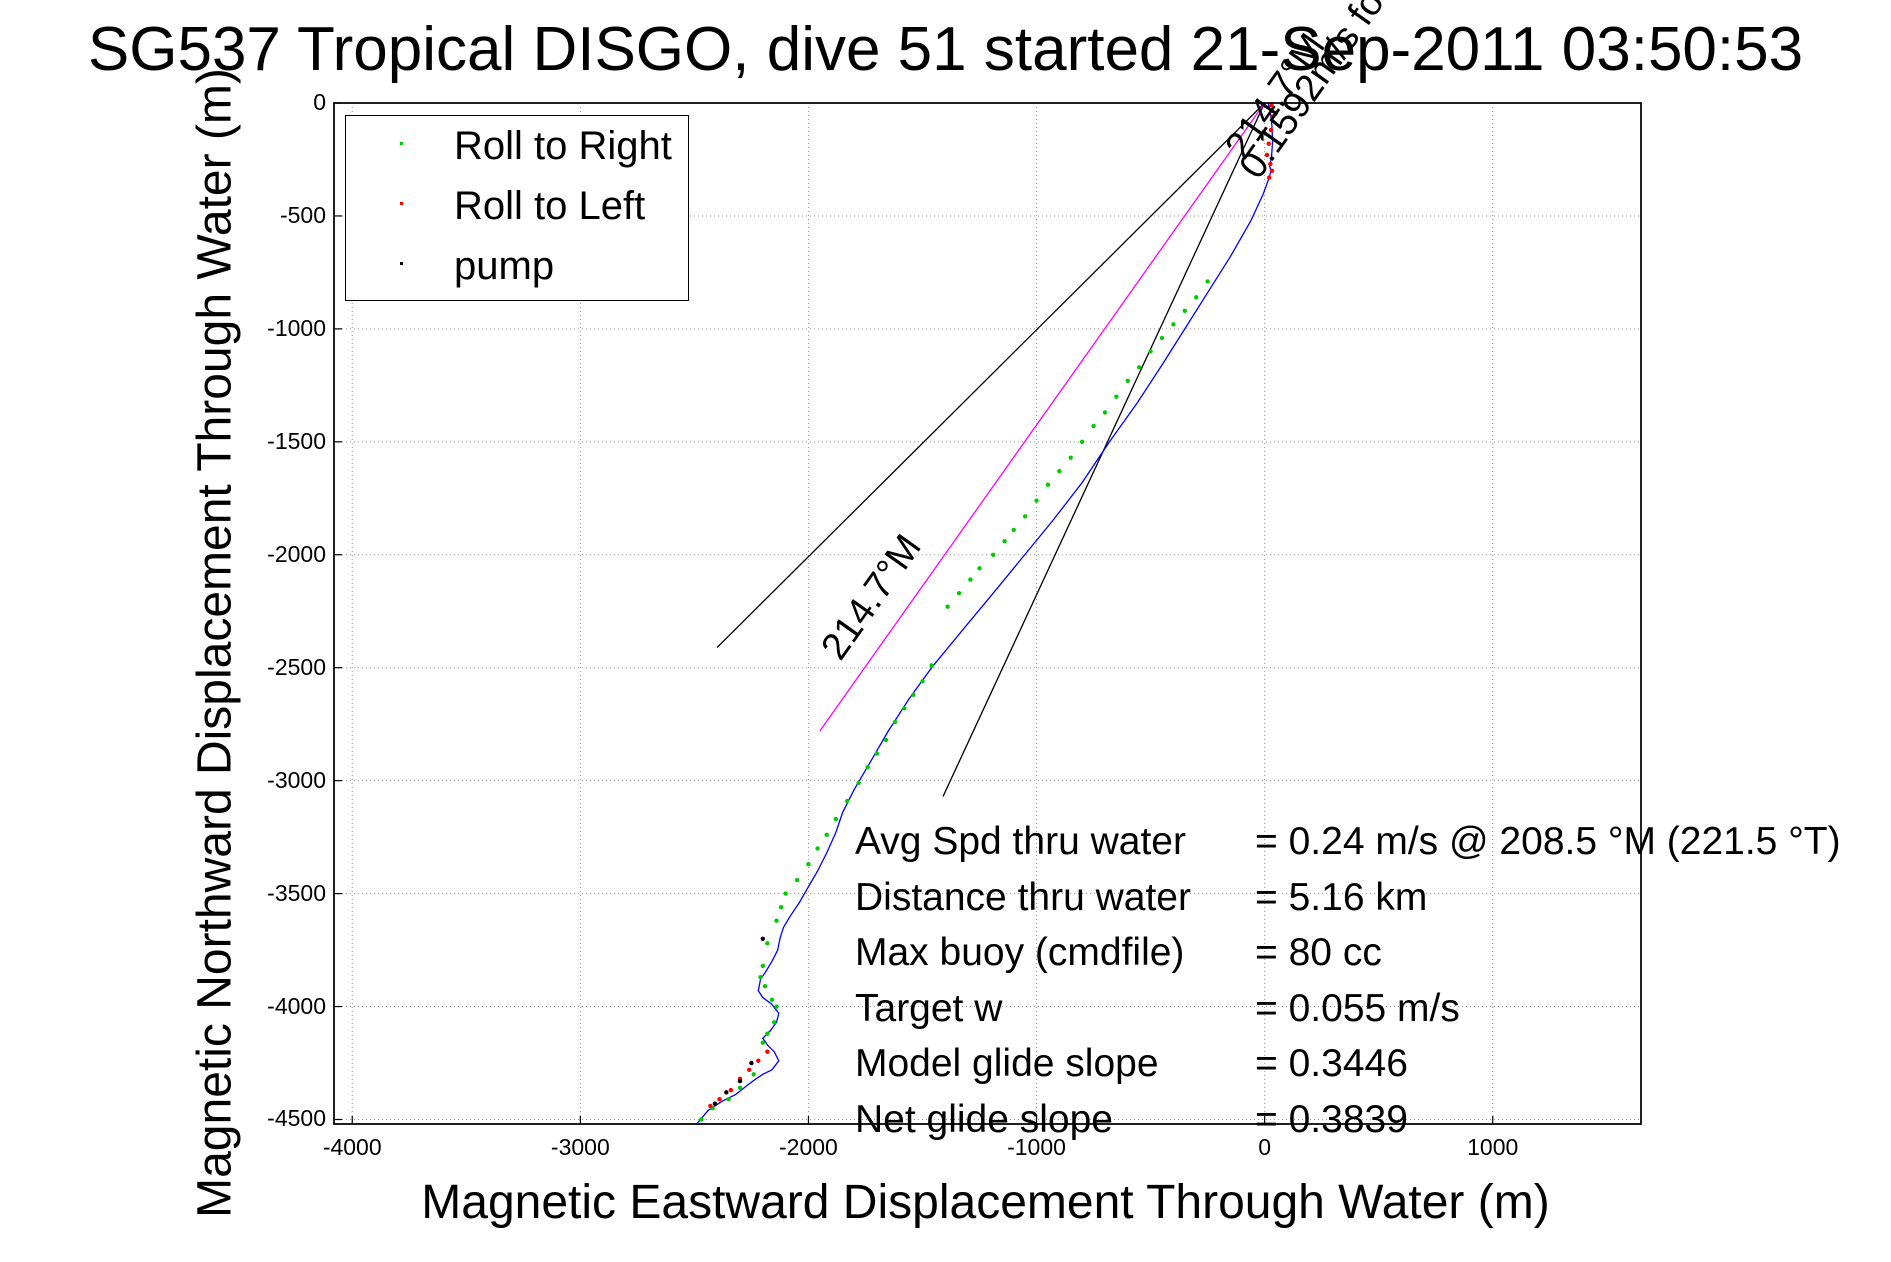  What do you see at coordinates (563, 146) in the screenshot?
I see `legend-label-roll-right: Roll to Right` at bounding box center [563, 146].